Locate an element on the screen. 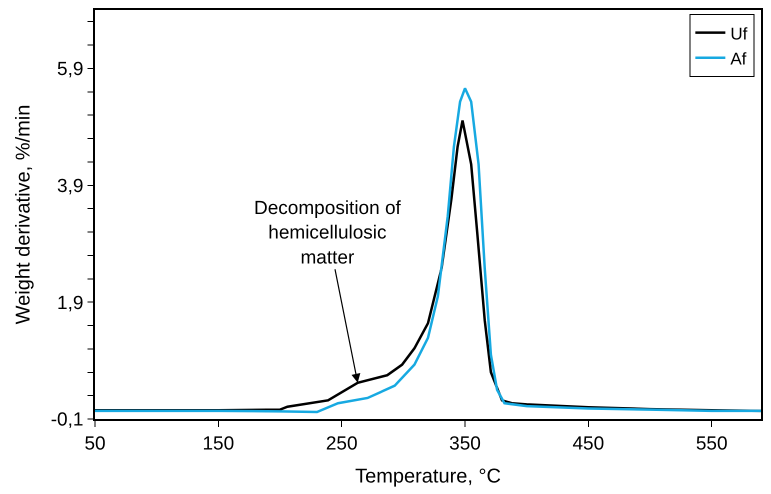  y-tick-label: -0,1 is located at coordinates (67, 420).